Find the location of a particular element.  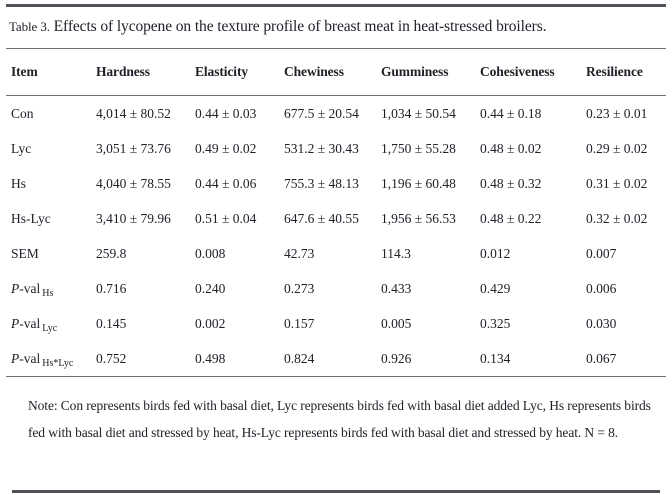

cell-value: 0.48 ± 0.32 is located at coordinates (511, 183).